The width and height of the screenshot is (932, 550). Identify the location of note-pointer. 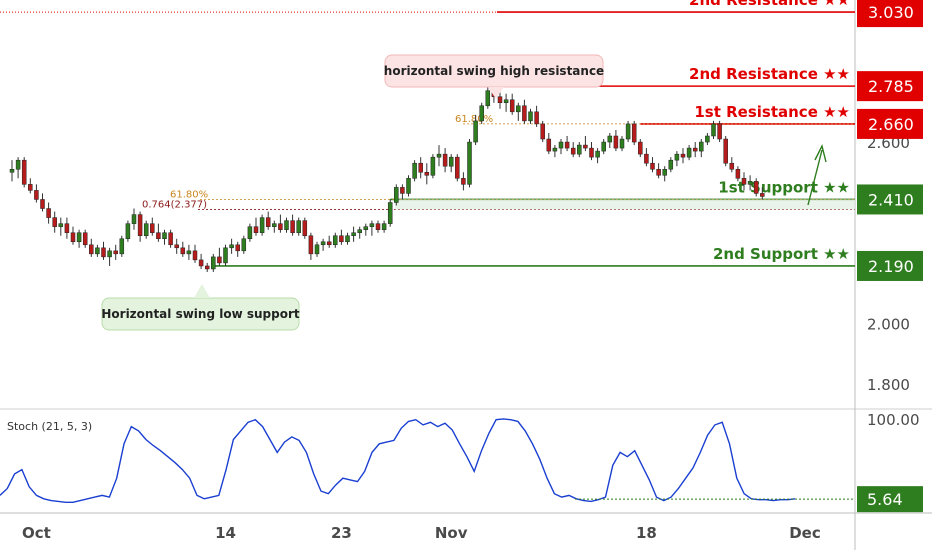
(202, 291).